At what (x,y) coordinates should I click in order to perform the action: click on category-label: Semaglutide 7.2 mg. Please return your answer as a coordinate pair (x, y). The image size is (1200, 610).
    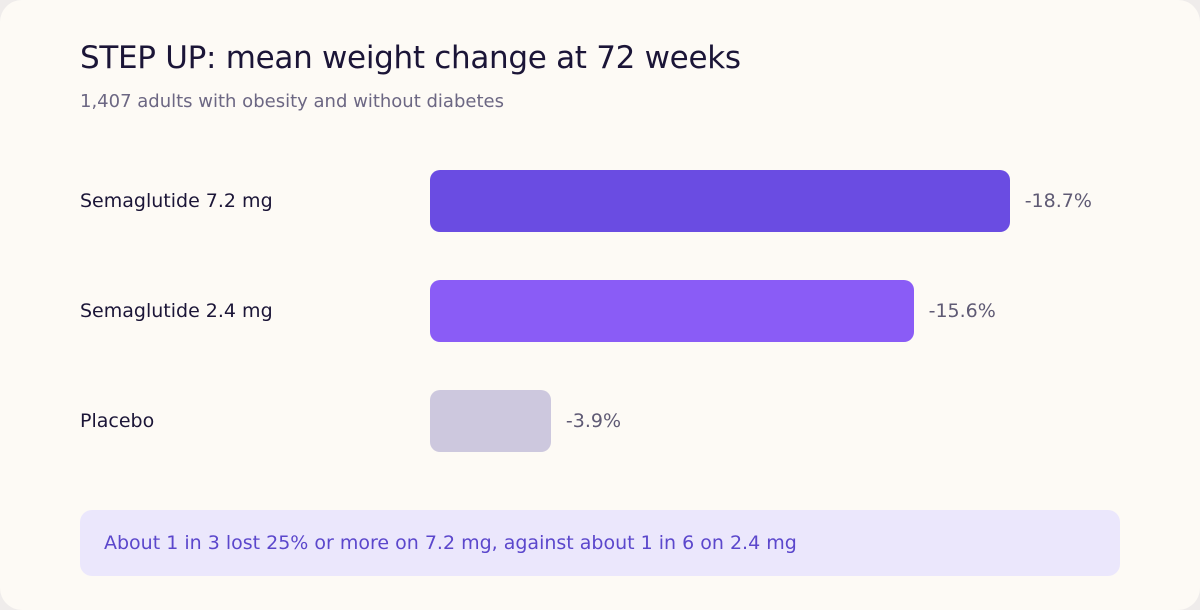
    Looking at the image, I should click on (176, 201).